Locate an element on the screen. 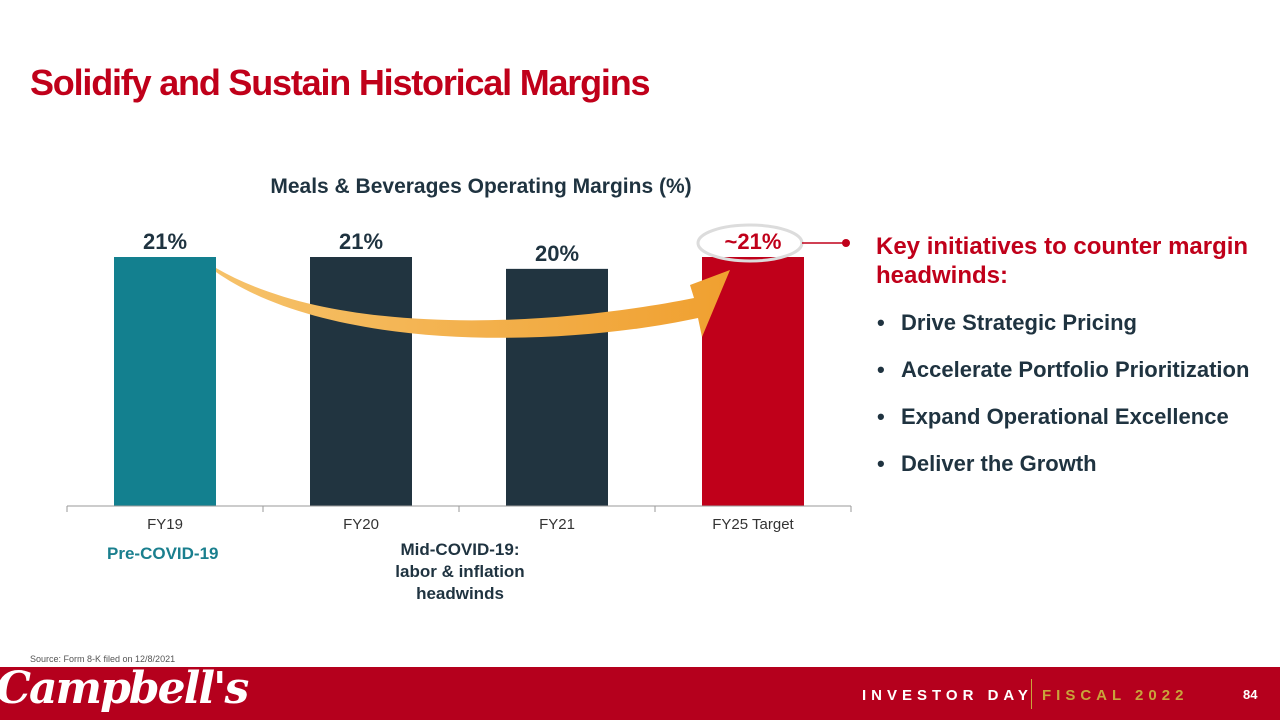 This screenshot has width=1280, height=720. slide-title: Solidify and Sustain Historical Margins is located at coordinates (340, 82).